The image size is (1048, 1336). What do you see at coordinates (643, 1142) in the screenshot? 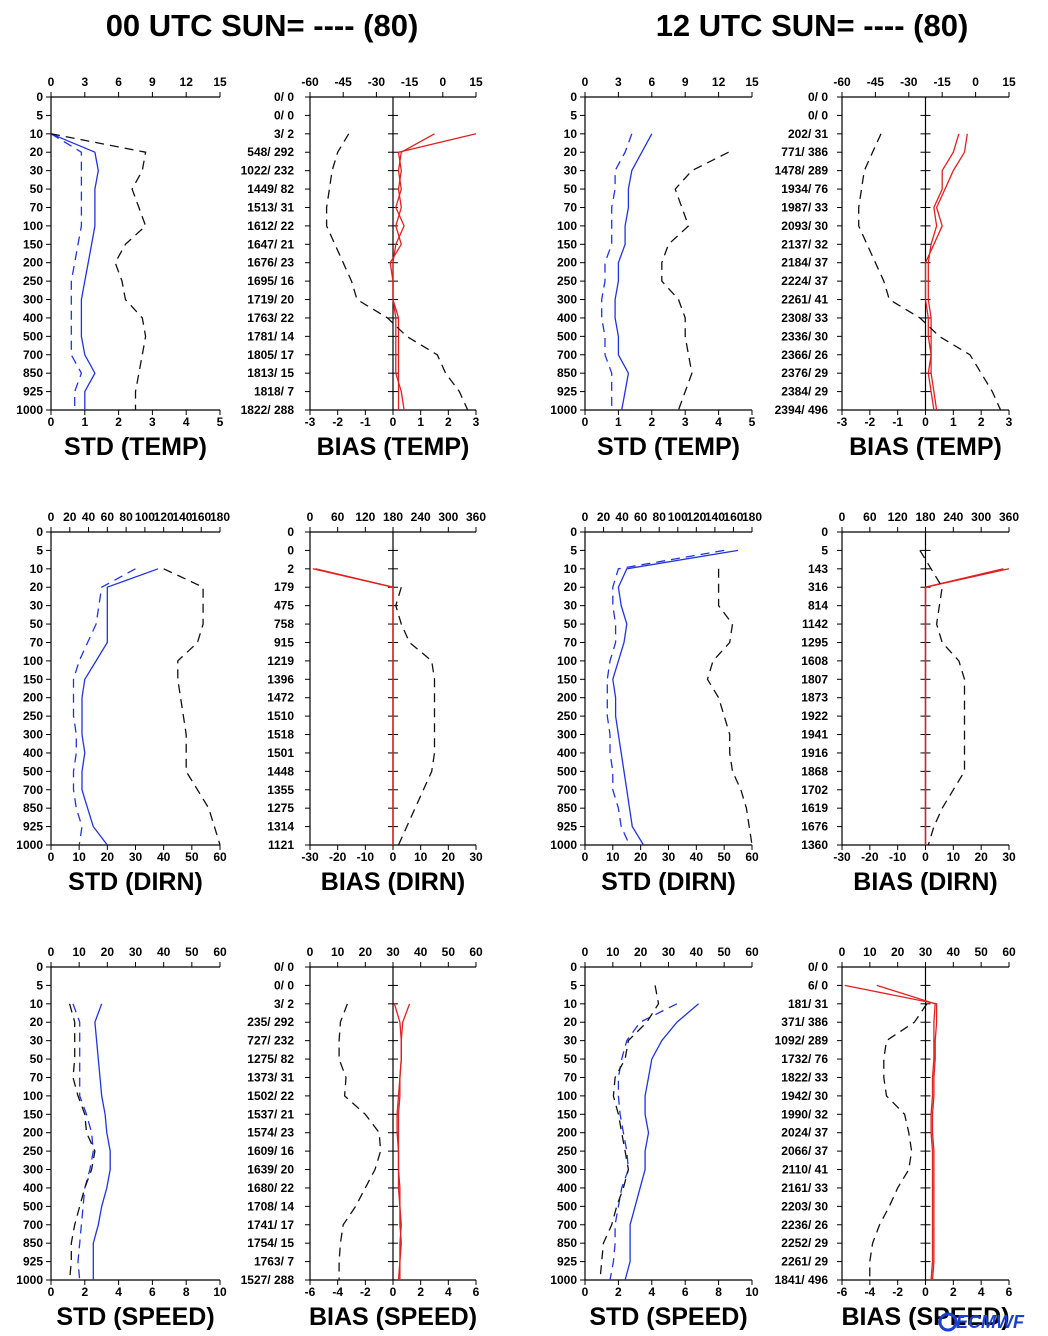
I see `series-line-blue-dash` at bounding box center [643, 1142].